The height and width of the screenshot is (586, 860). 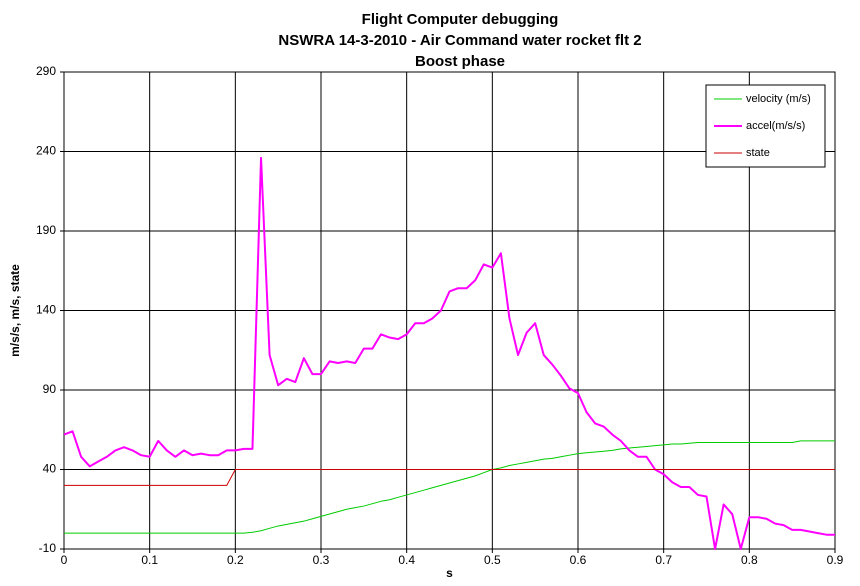 I want to click on x-tick-label: 0.1, so click(x=149, y=560).